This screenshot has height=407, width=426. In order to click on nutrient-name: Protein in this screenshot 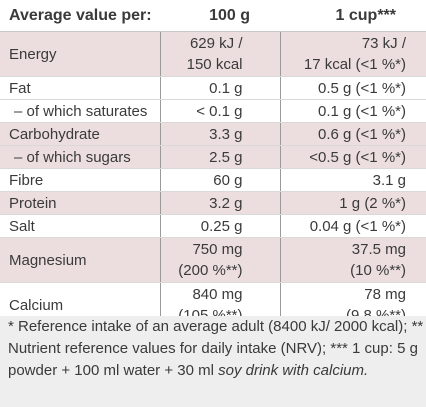, I will do `click(80, 203)`.